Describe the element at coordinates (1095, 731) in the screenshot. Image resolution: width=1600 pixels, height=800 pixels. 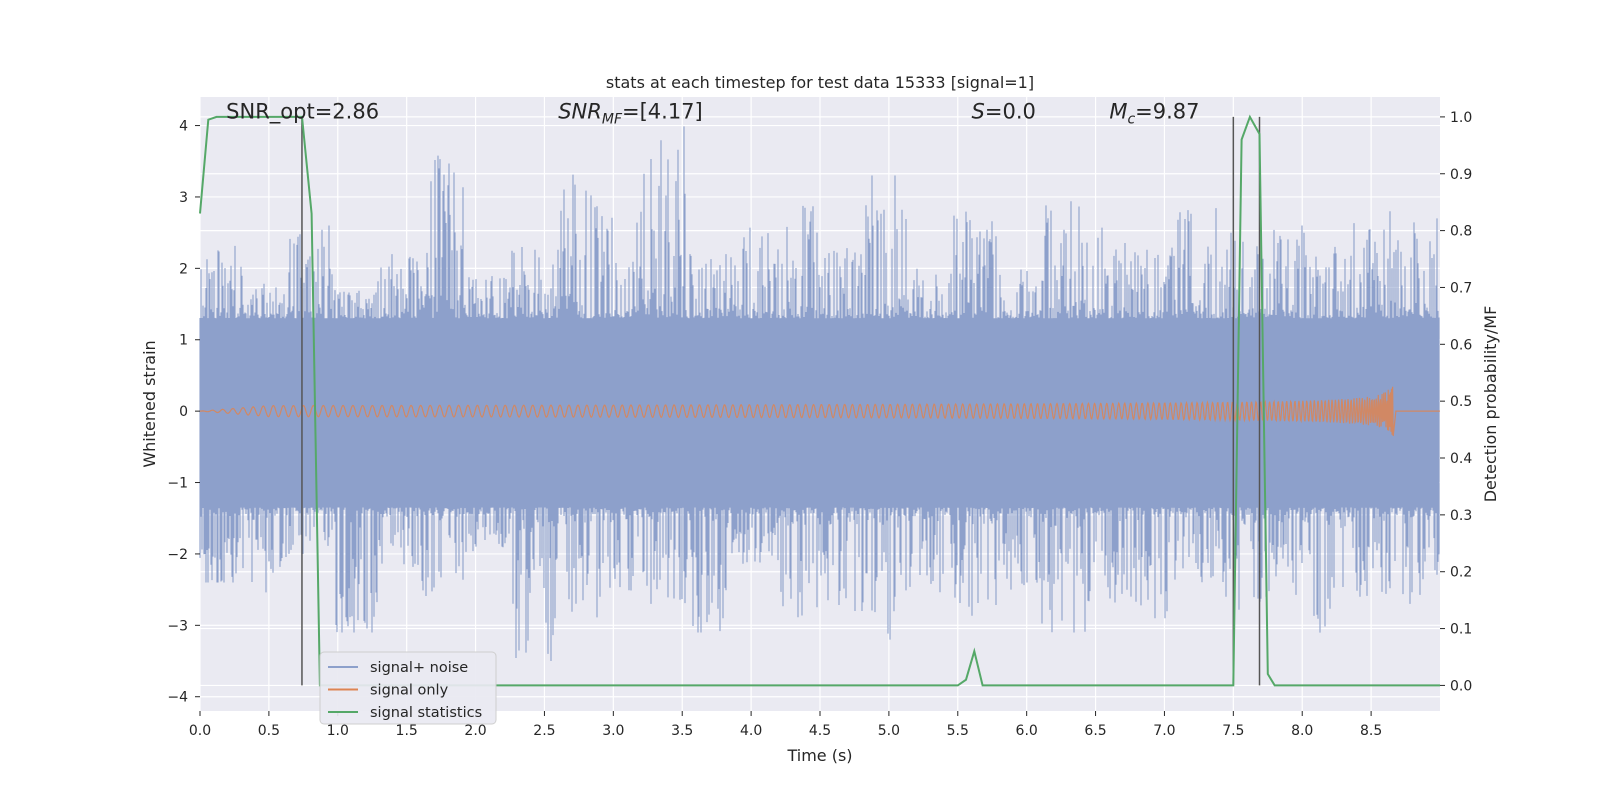
I see `x-tick-label: 6.5` at that location.